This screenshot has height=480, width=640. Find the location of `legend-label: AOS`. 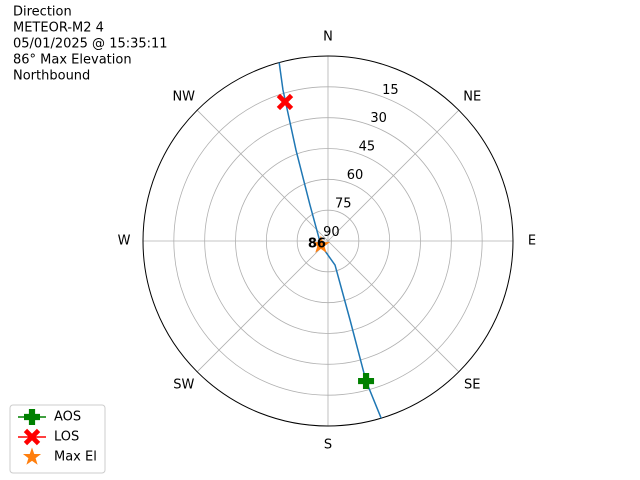

legend-label: AOS is located at coordinates (67, 417).